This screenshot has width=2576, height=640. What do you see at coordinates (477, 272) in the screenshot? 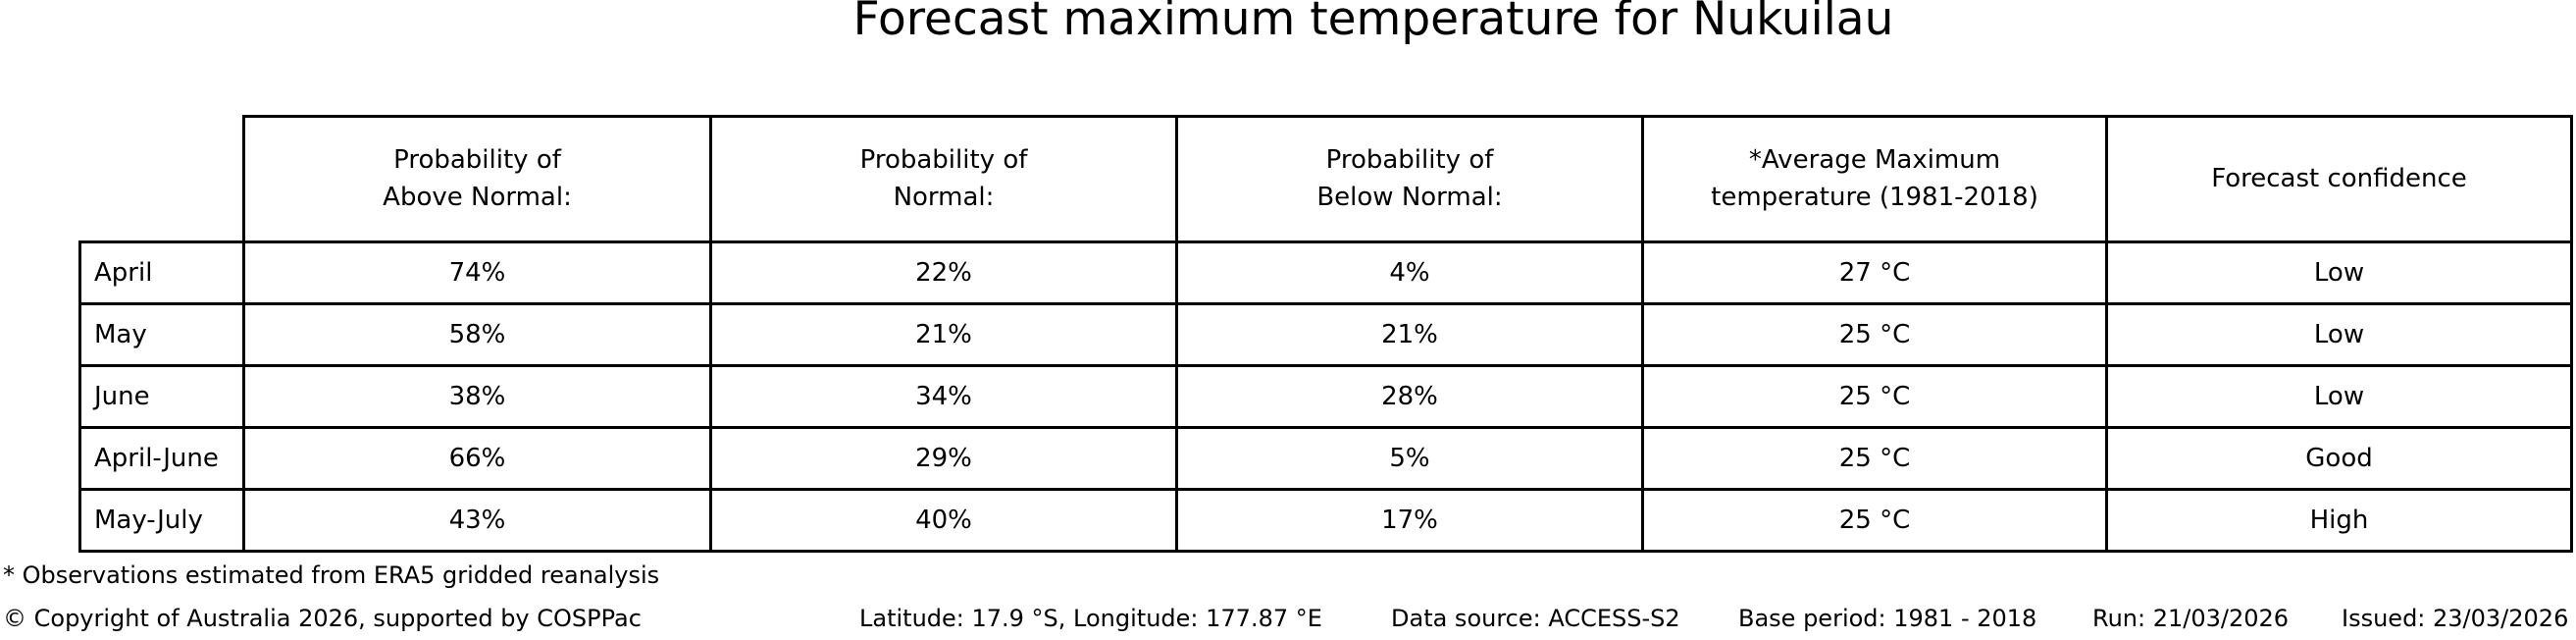
I see `cell-april-above: 74%` at bounding box center [477, 272].